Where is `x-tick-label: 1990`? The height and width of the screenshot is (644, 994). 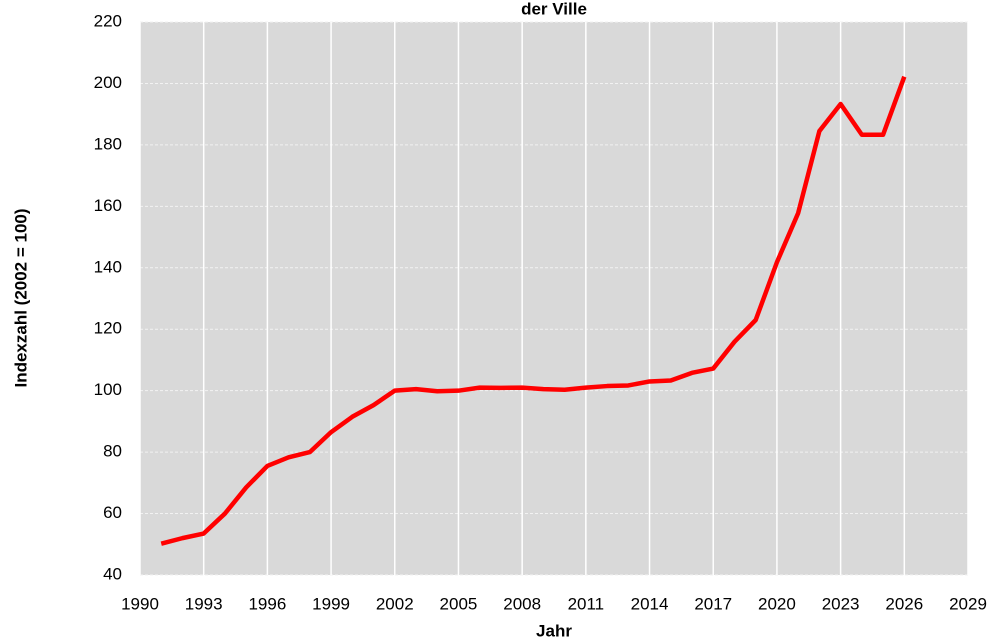
x-tick-label: 1990 is located at coordinates (140, 603).